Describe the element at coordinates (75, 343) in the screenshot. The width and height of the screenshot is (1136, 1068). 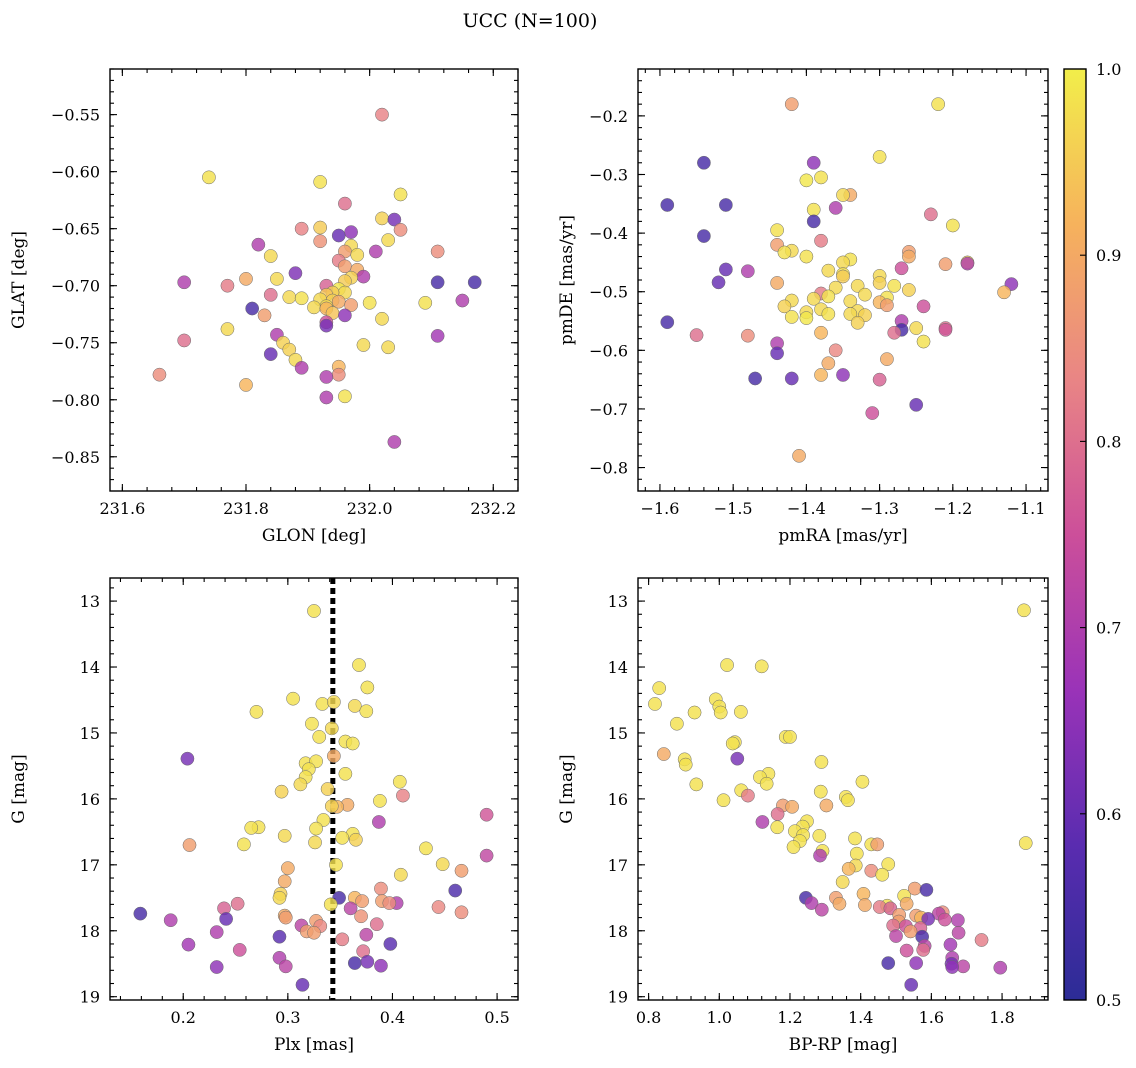
I see `y-tick-label: −0.75` at that location.